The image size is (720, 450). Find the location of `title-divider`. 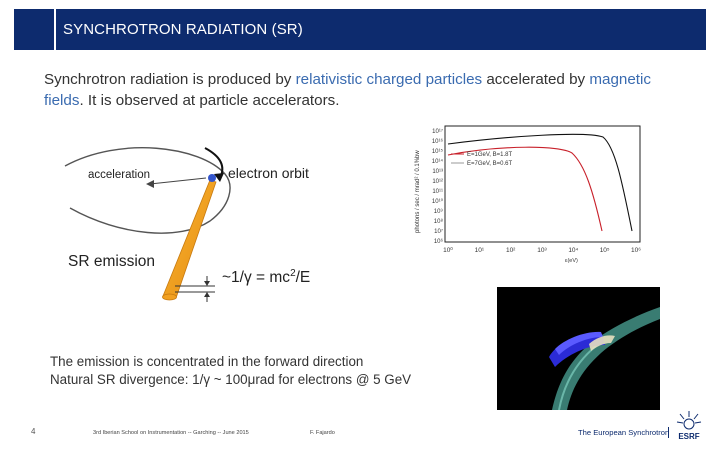

title-divider is located at coordinates (55, 29).